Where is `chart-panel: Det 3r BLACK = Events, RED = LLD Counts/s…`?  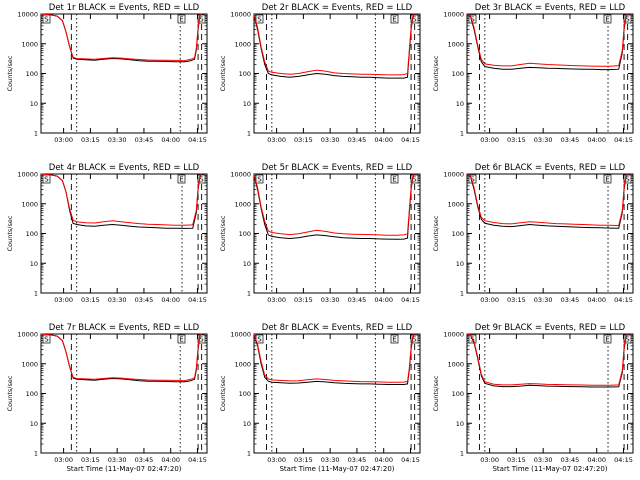 chart-panel: Det 3r BLACK = Events, RED = LLD Counts/s… is located at coordinates (533, 73).